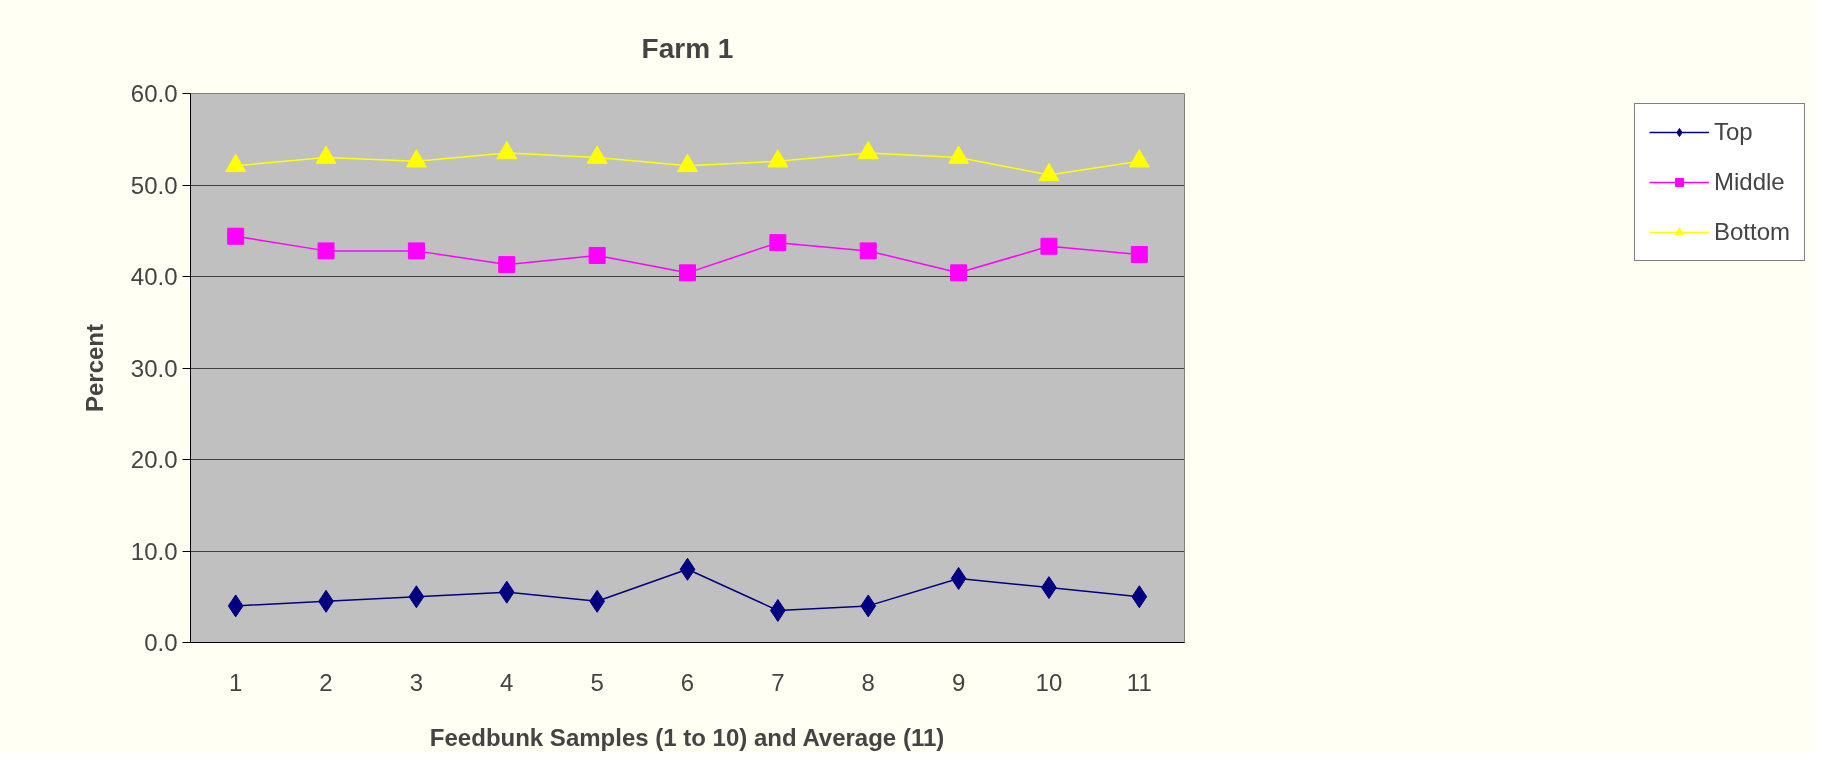 Image resolution: width=1825 pixels, height=763 pixels. I want to click on x-tick-label: 2, so click(326, 682).